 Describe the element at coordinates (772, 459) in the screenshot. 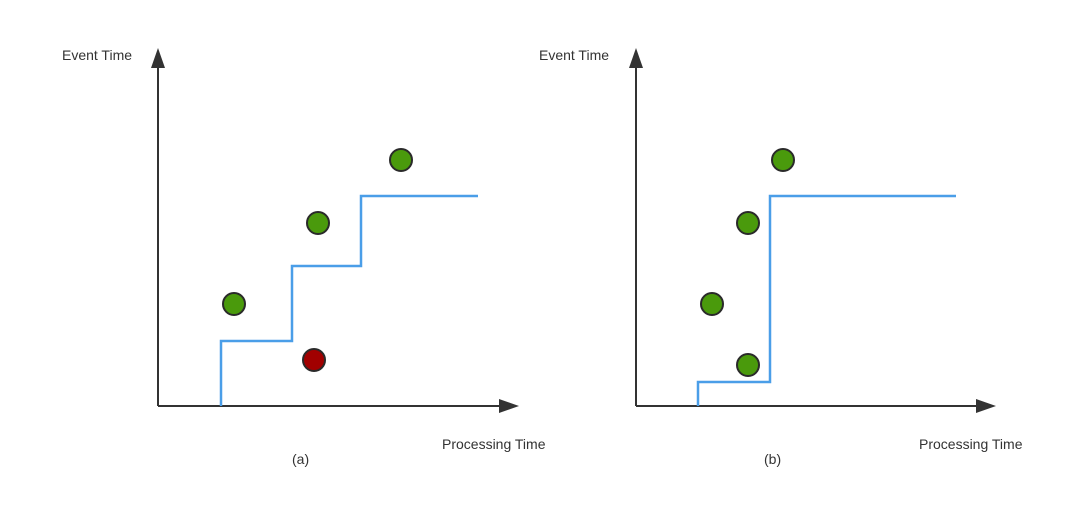

I see `panel-caption: (b)` at that location.